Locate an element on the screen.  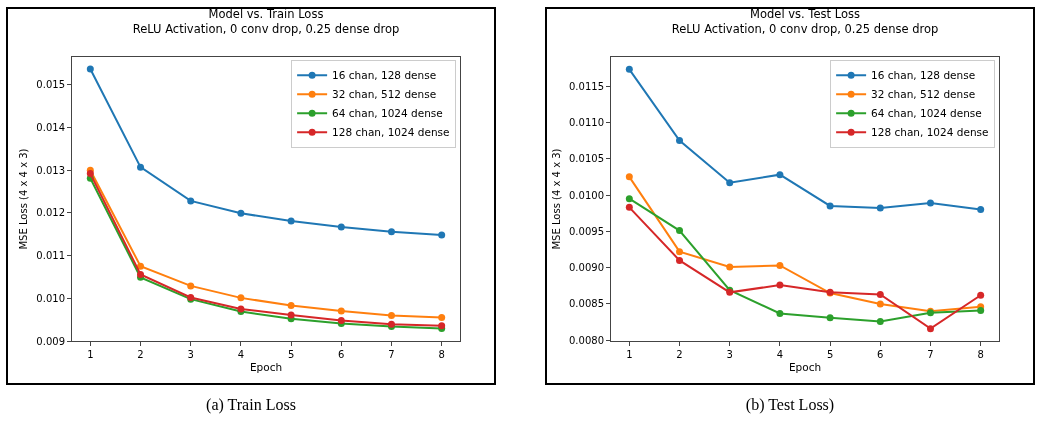
y-tick-label: 0.0110 is located at coordinates (586, 122).